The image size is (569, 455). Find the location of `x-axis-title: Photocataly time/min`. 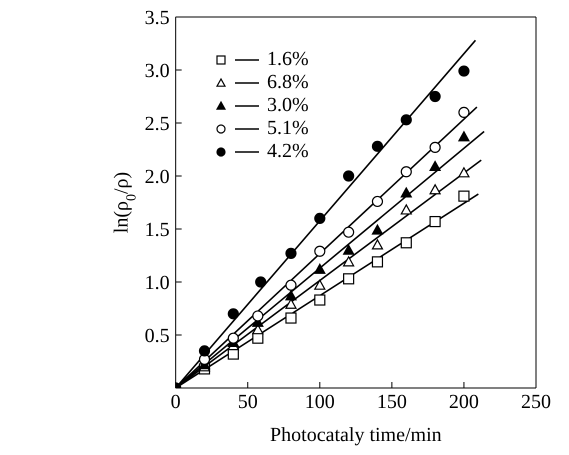

x-axis-title: Photocataly time/min is located at coordinates (356, 435).